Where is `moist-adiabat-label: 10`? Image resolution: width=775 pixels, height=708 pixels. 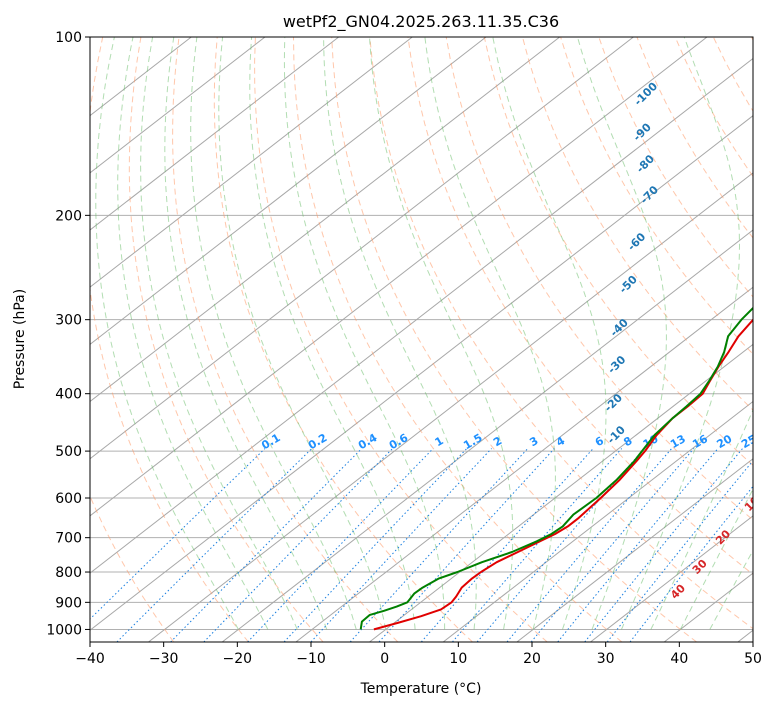
moist-adiabat-label: 10 is located at coordinates (752, 504).